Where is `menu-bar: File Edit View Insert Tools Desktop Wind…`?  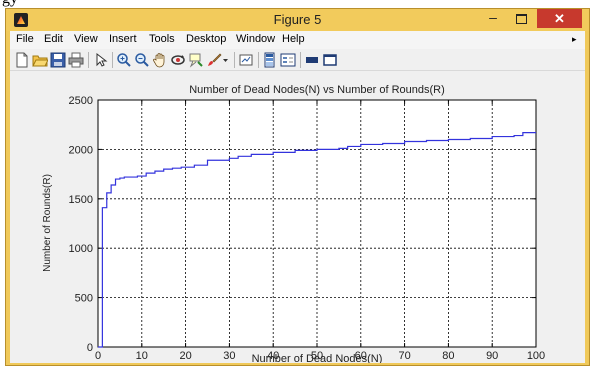
menu-bar: File Edit View Insert Tools Desktop Wind… is located at coordinates (297, 40).